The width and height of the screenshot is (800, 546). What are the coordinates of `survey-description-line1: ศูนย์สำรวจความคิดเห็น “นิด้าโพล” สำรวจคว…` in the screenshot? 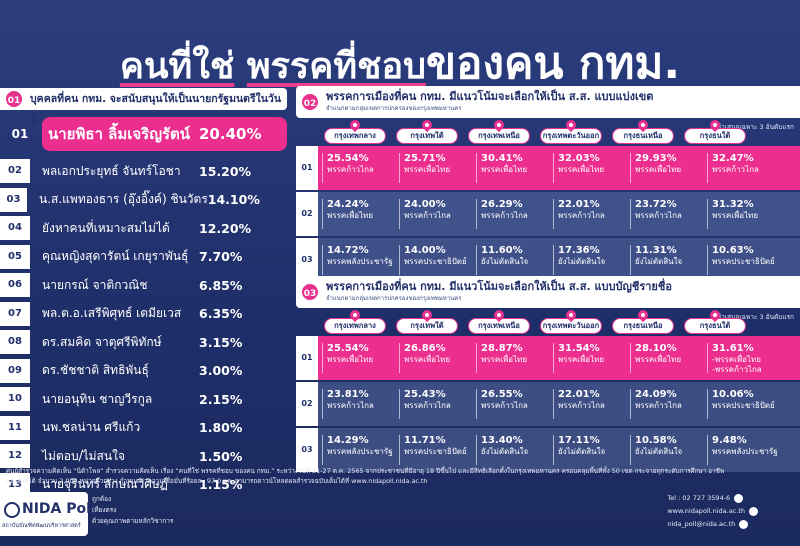 It's located at (365, 471).